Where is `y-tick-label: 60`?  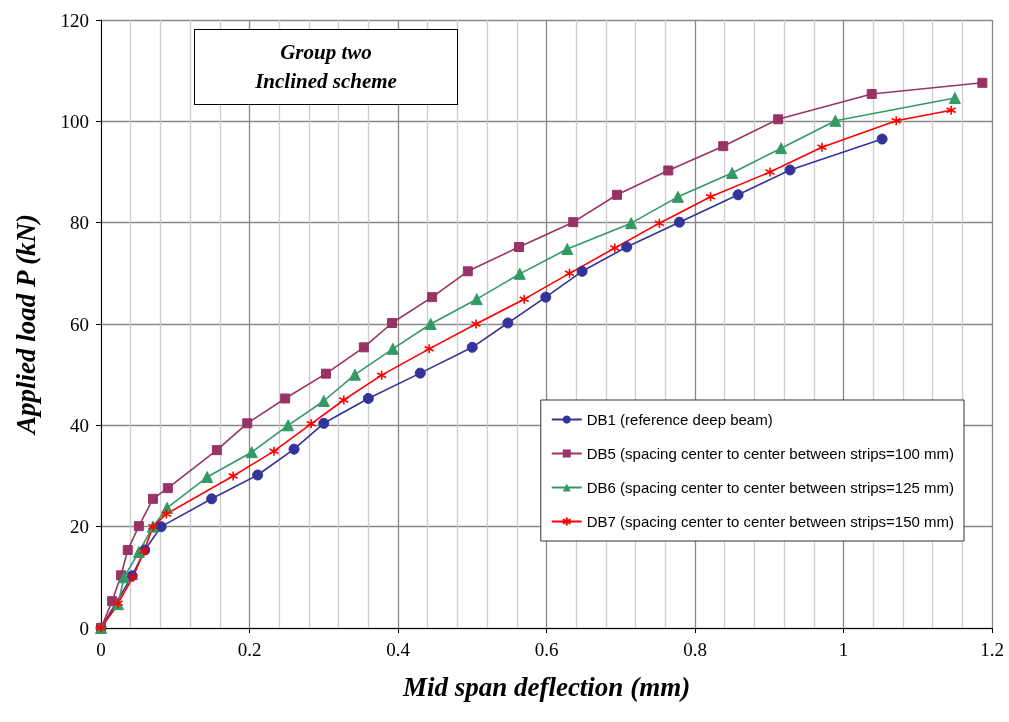 y-tick-label: 60 is located at coordinates (79, 324).